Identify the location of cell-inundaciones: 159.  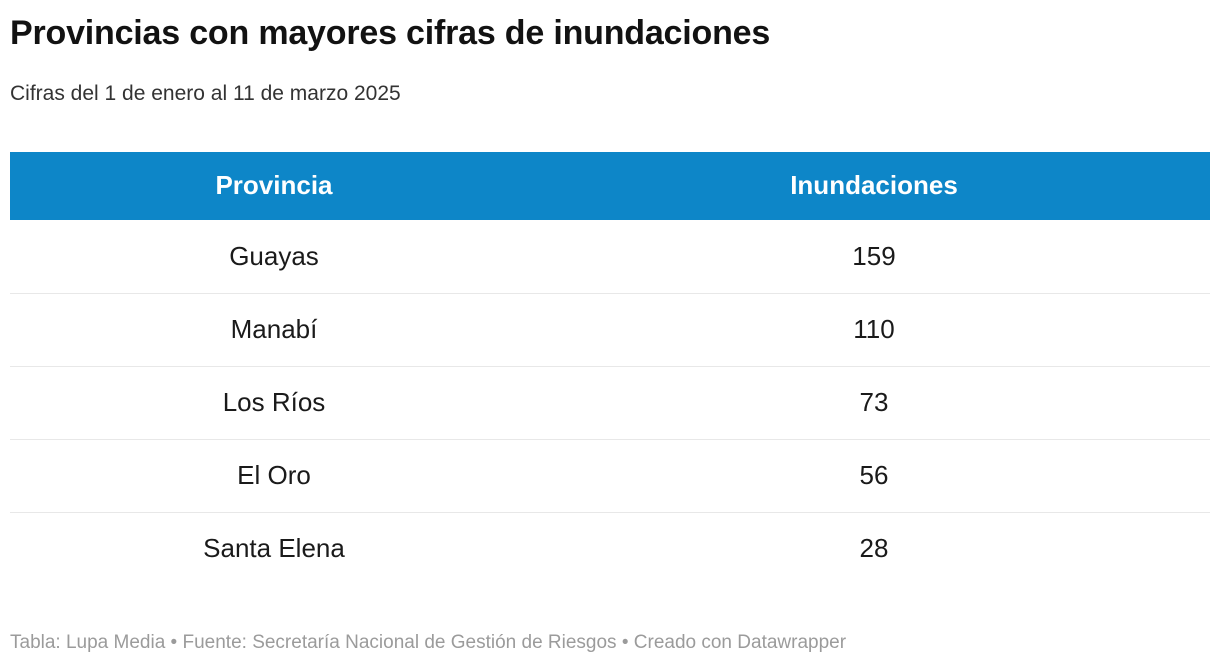
(874, 255).